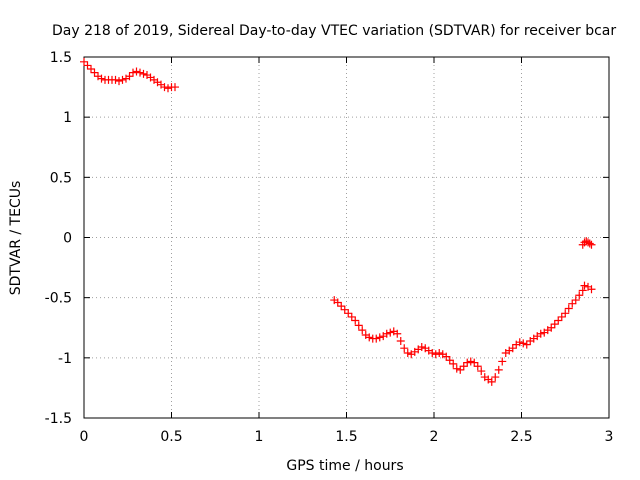 The image size is (640, 480). What do you see at coordinates (65, 359) in the screenshot?
I see `y-tick-label: -1` at bounding box center [65, 359].